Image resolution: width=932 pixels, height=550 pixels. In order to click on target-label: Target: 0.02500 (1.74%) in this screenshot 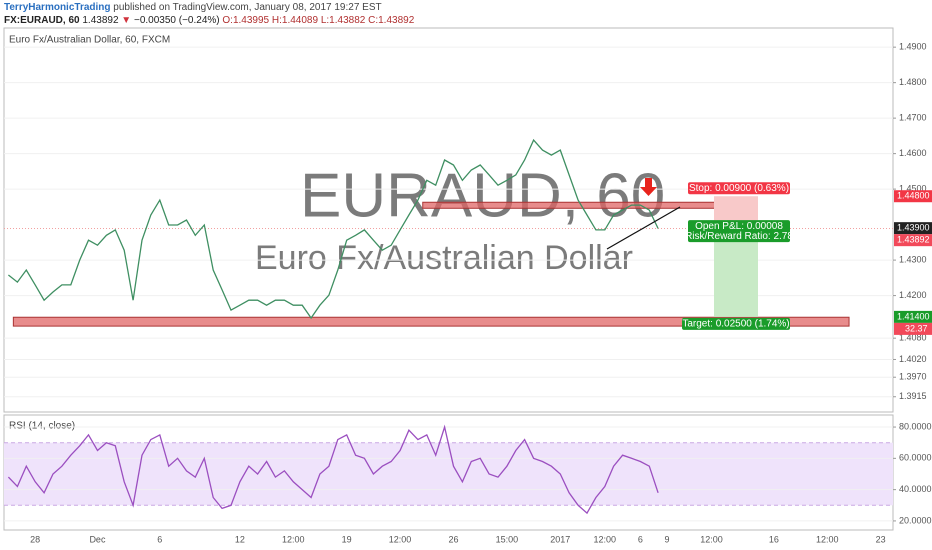, I will do `click(735, 324)`.